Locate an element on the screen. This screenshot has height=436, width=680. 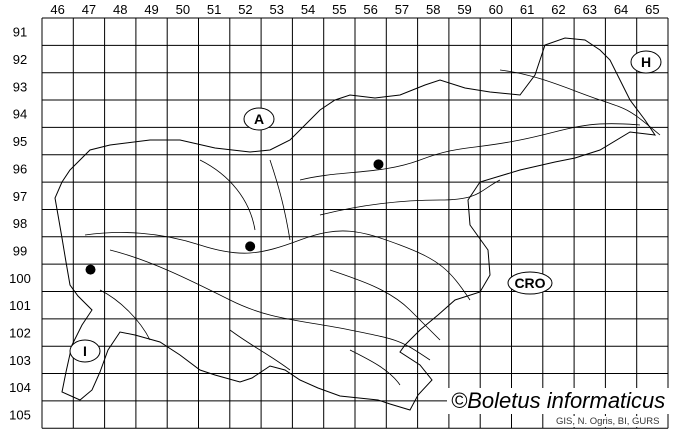
row-label: 99 is located at coordinates (20, 250).